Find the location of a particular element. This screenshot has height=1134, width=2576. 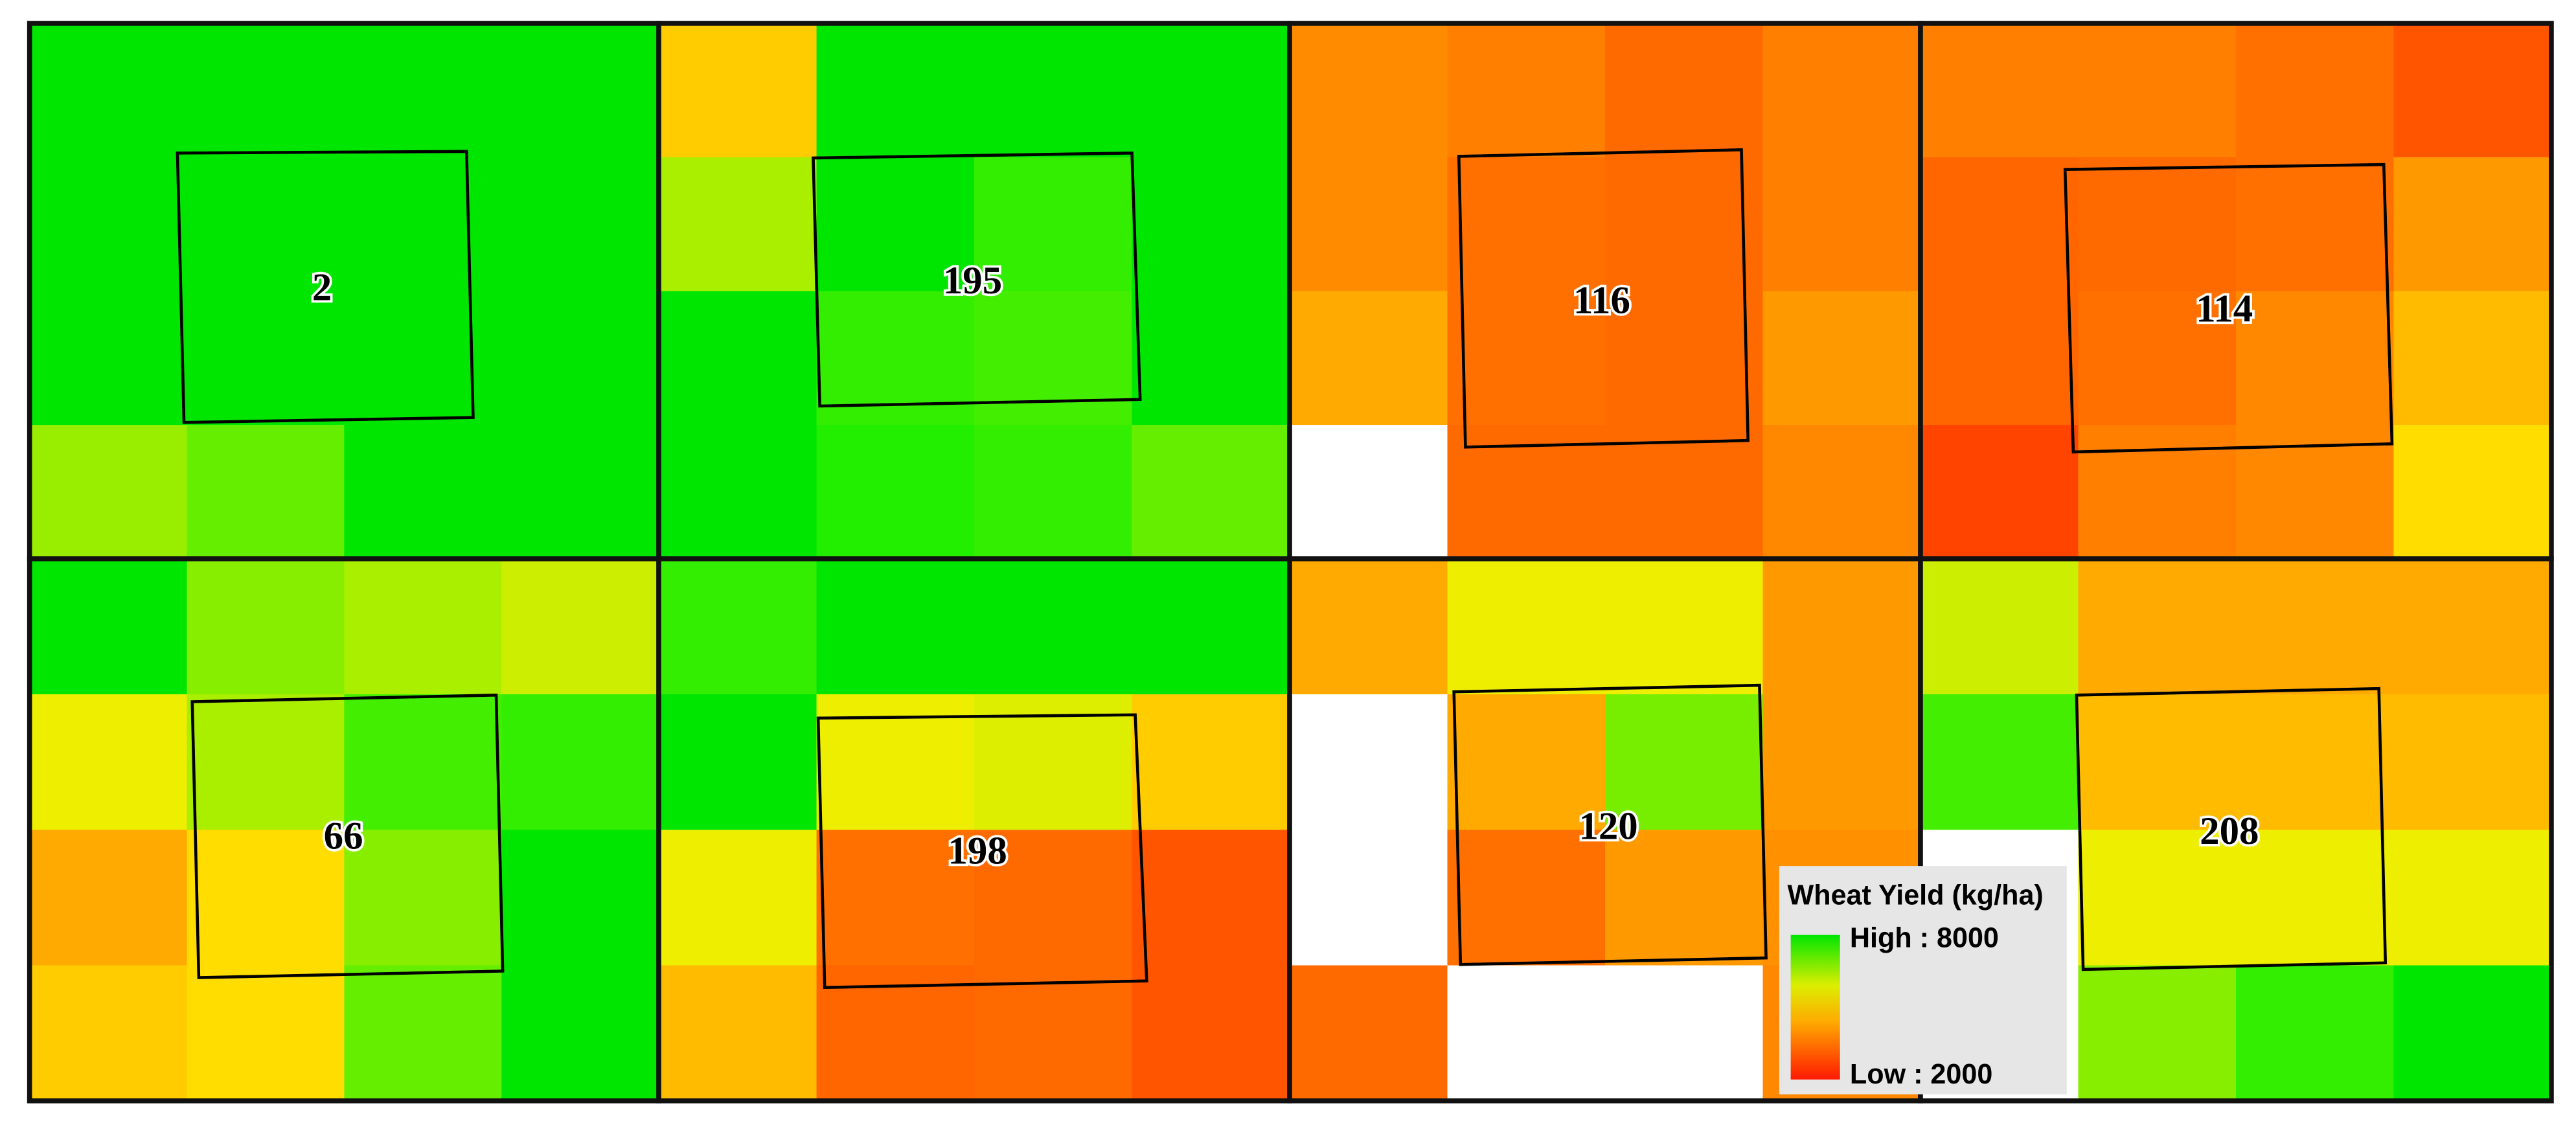

panel: 208 is located at coordinates (2236, 830).